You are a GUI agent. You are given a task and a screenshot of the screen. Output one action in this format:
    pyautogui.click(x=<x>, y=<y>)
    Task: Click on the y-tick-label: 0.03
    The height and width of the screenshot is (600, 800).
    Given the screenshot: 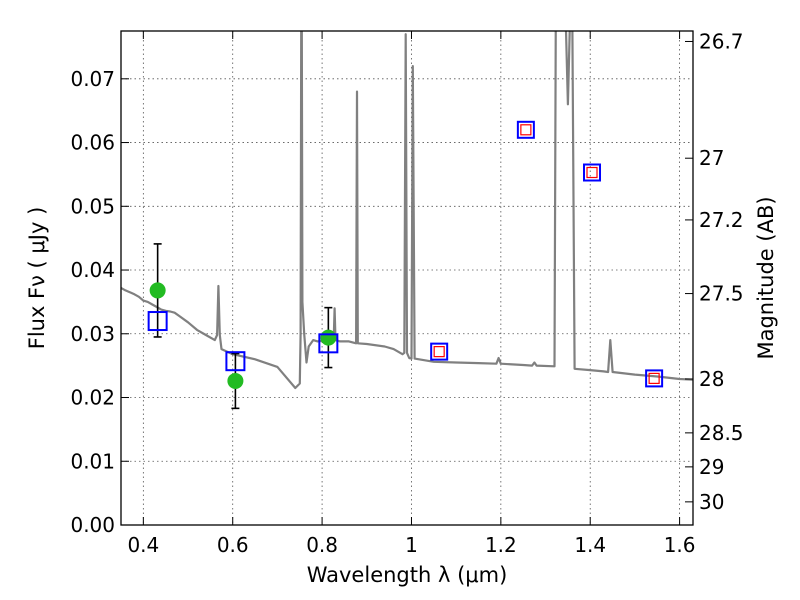 What is the action you would take?
    pyautogui.click(x=92, y=334)
    